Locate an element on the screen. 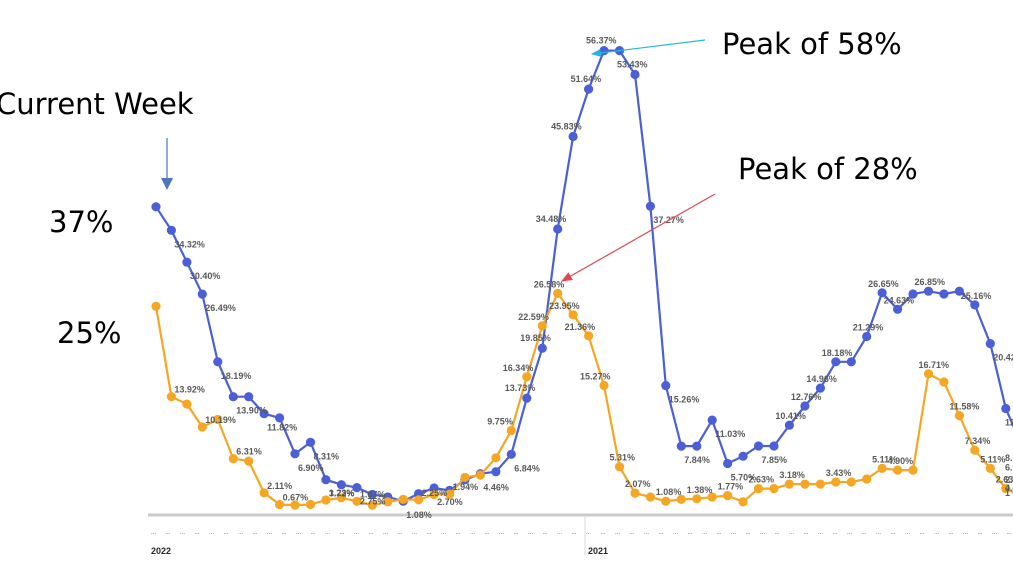 The width and height of the screenshot is (1013, 572). data-label: 2.75% is located at coordinates (373, 502).